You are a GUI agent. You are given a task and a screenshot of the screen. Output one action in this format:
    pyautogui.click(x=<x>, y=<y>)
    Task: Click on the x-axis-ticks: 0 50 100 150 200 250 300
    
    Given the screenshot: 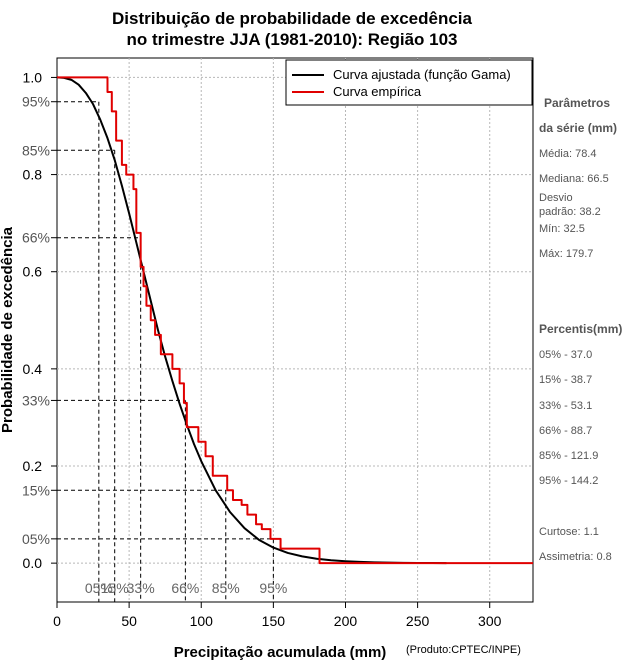 What is the action you would take?
    pyautogui.click(x=277, y=615)
    